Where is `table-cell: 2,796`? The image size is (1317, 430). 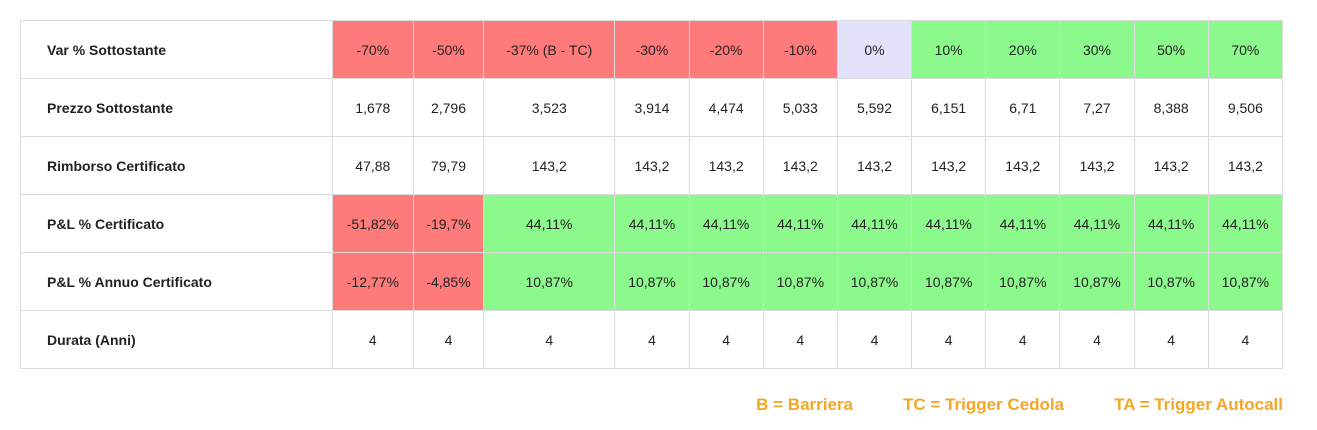
table-cell: 2,796 is located at coordinates (448, 107).